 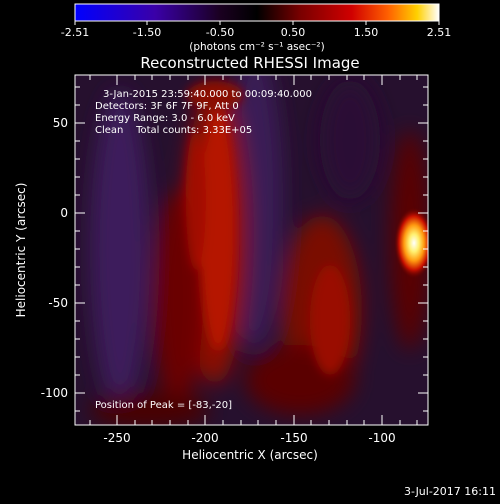 What do you see at coordinates (147, 32) in the screenshot?
I see `colorbar-tick-label: -1.50` at bounding box center [147, 32].